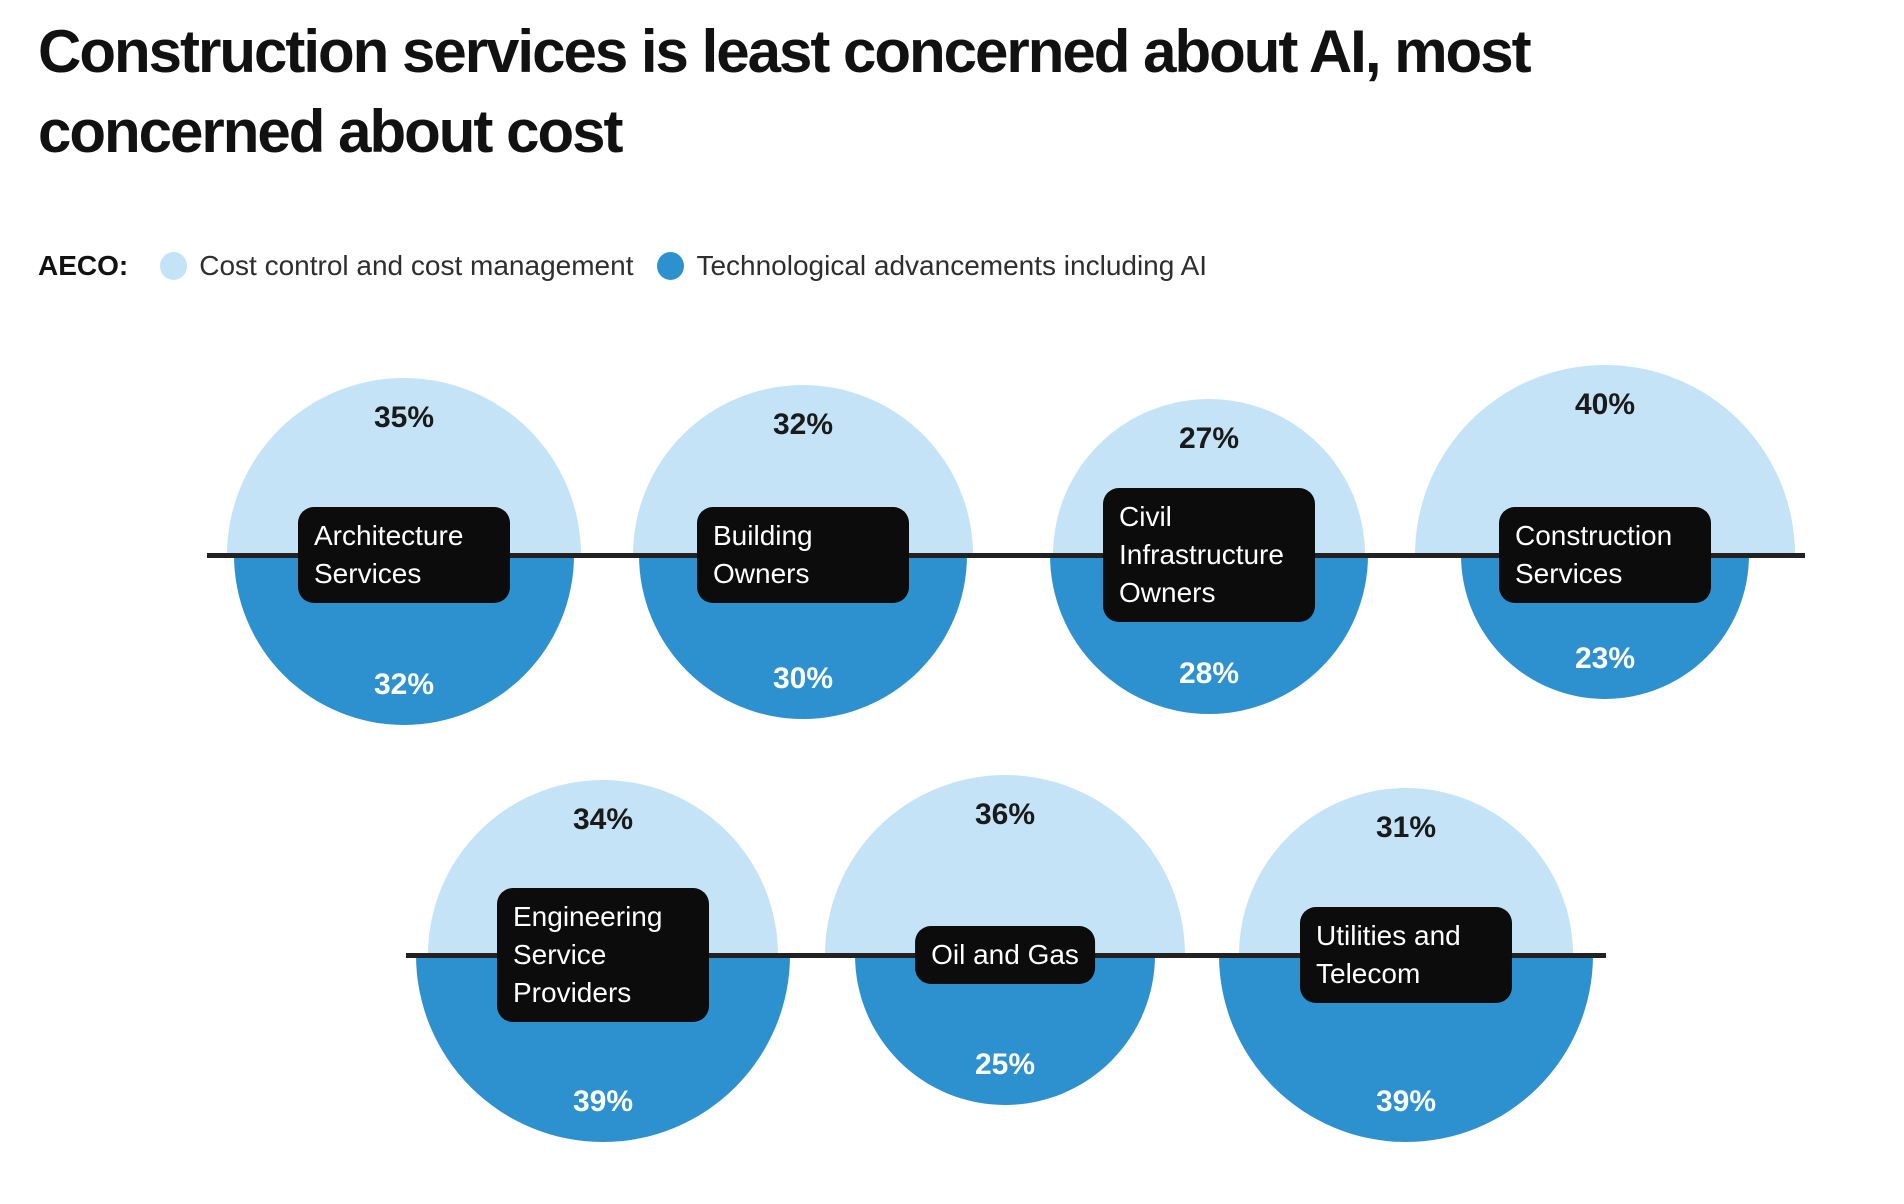  What do you see at coordinates (952, 265) in the screenshot?
I see `legend-item-tech-label: Technological advancements including AI` at bounding box center [952, 265].